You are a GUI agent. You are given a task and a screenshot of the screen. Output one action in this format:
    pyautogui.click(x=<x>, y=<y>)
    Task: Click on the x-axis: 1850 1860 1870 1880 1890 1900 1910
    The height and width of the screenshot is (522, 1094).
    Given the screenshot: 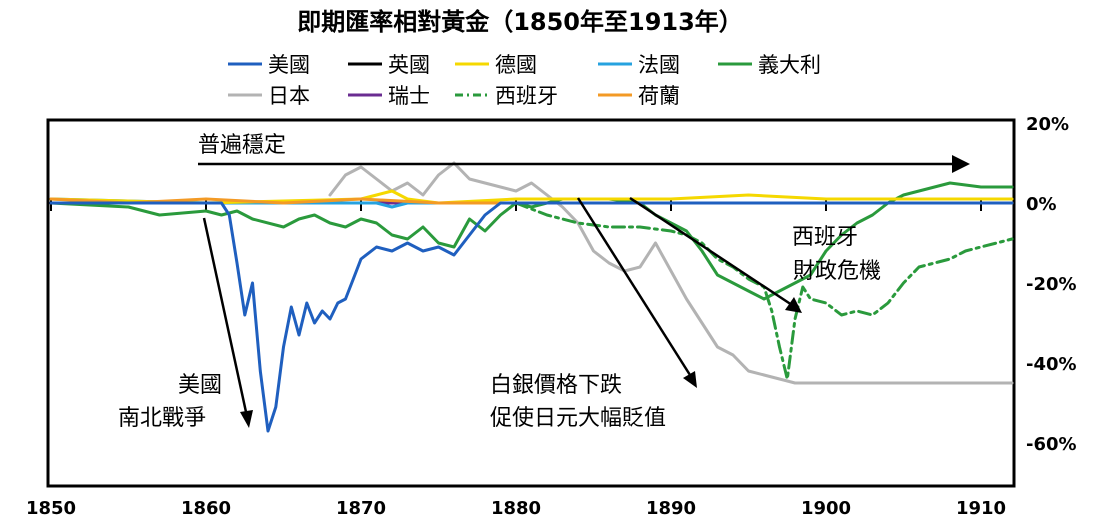 What is the action you would take?
    pyautogui.click(x=516, y=508)
    